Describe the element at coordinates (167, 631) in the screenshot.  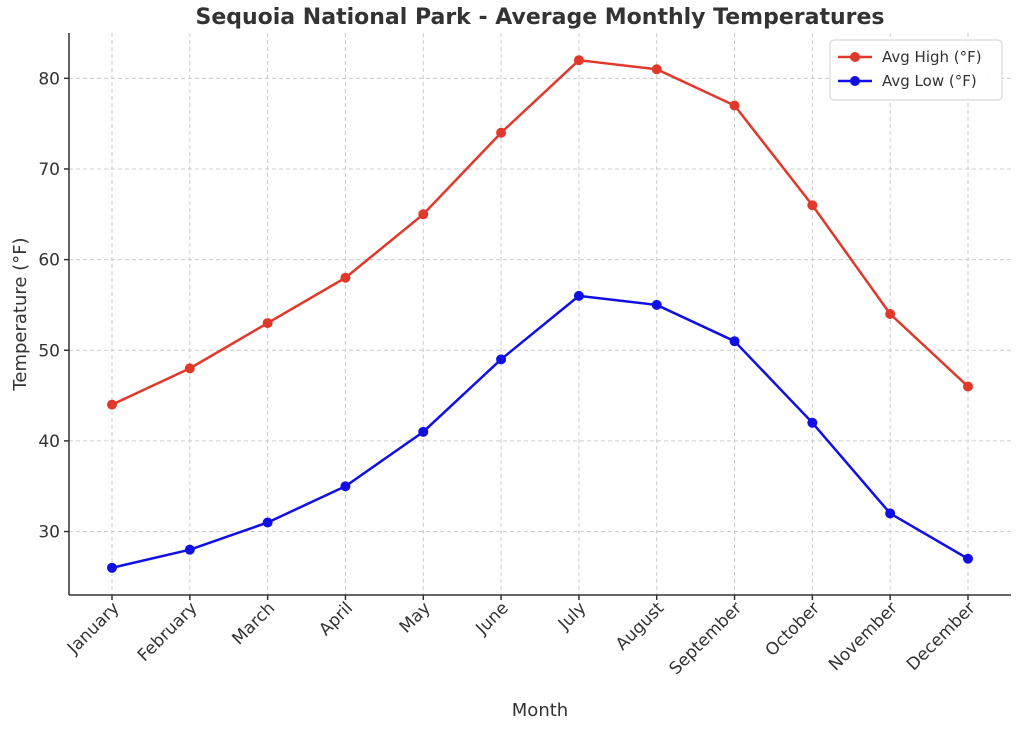
I see `x-tick-label: February` at that location.